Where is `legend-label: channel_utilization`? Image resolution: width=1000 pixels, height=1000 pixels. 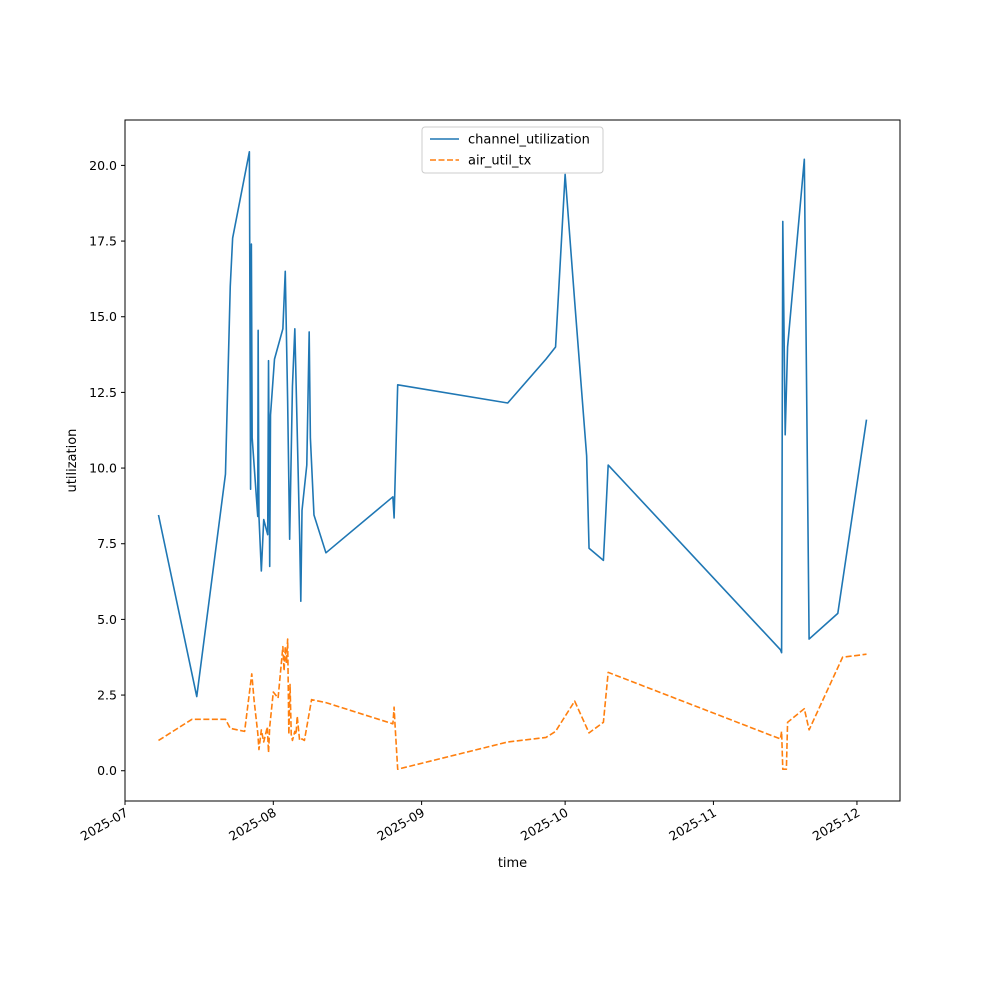
legend-label: channel_utilization is located at coordinates (529, 140).